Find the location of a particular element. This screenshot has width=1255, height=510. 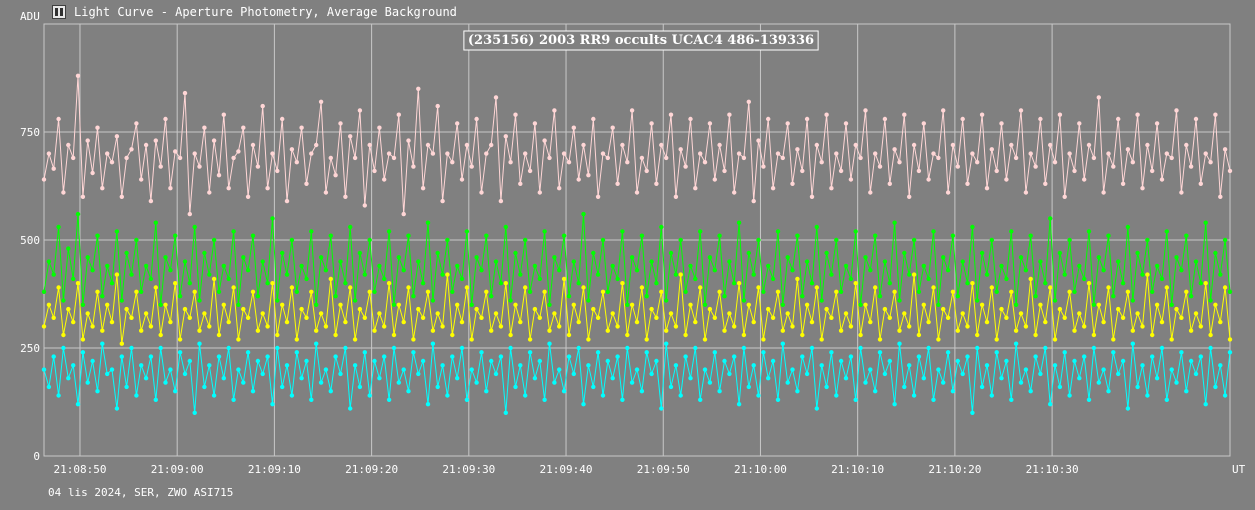

light-curve-app-icon is located at coordinates (59, 12).